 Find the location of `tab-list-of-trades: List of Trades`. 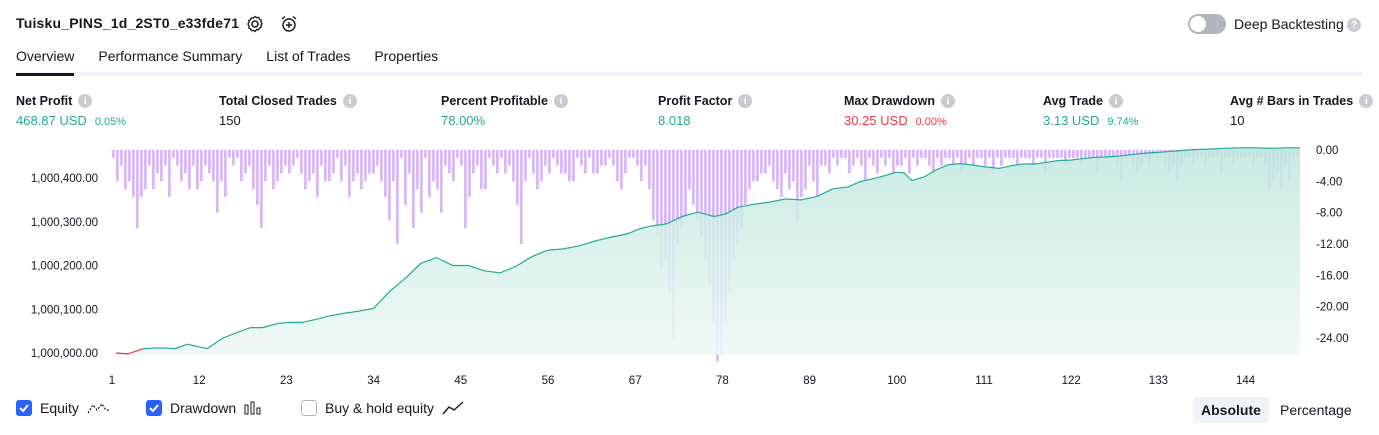

tab-list-of-trades: List of Trades is located at coordinates (308, 56).